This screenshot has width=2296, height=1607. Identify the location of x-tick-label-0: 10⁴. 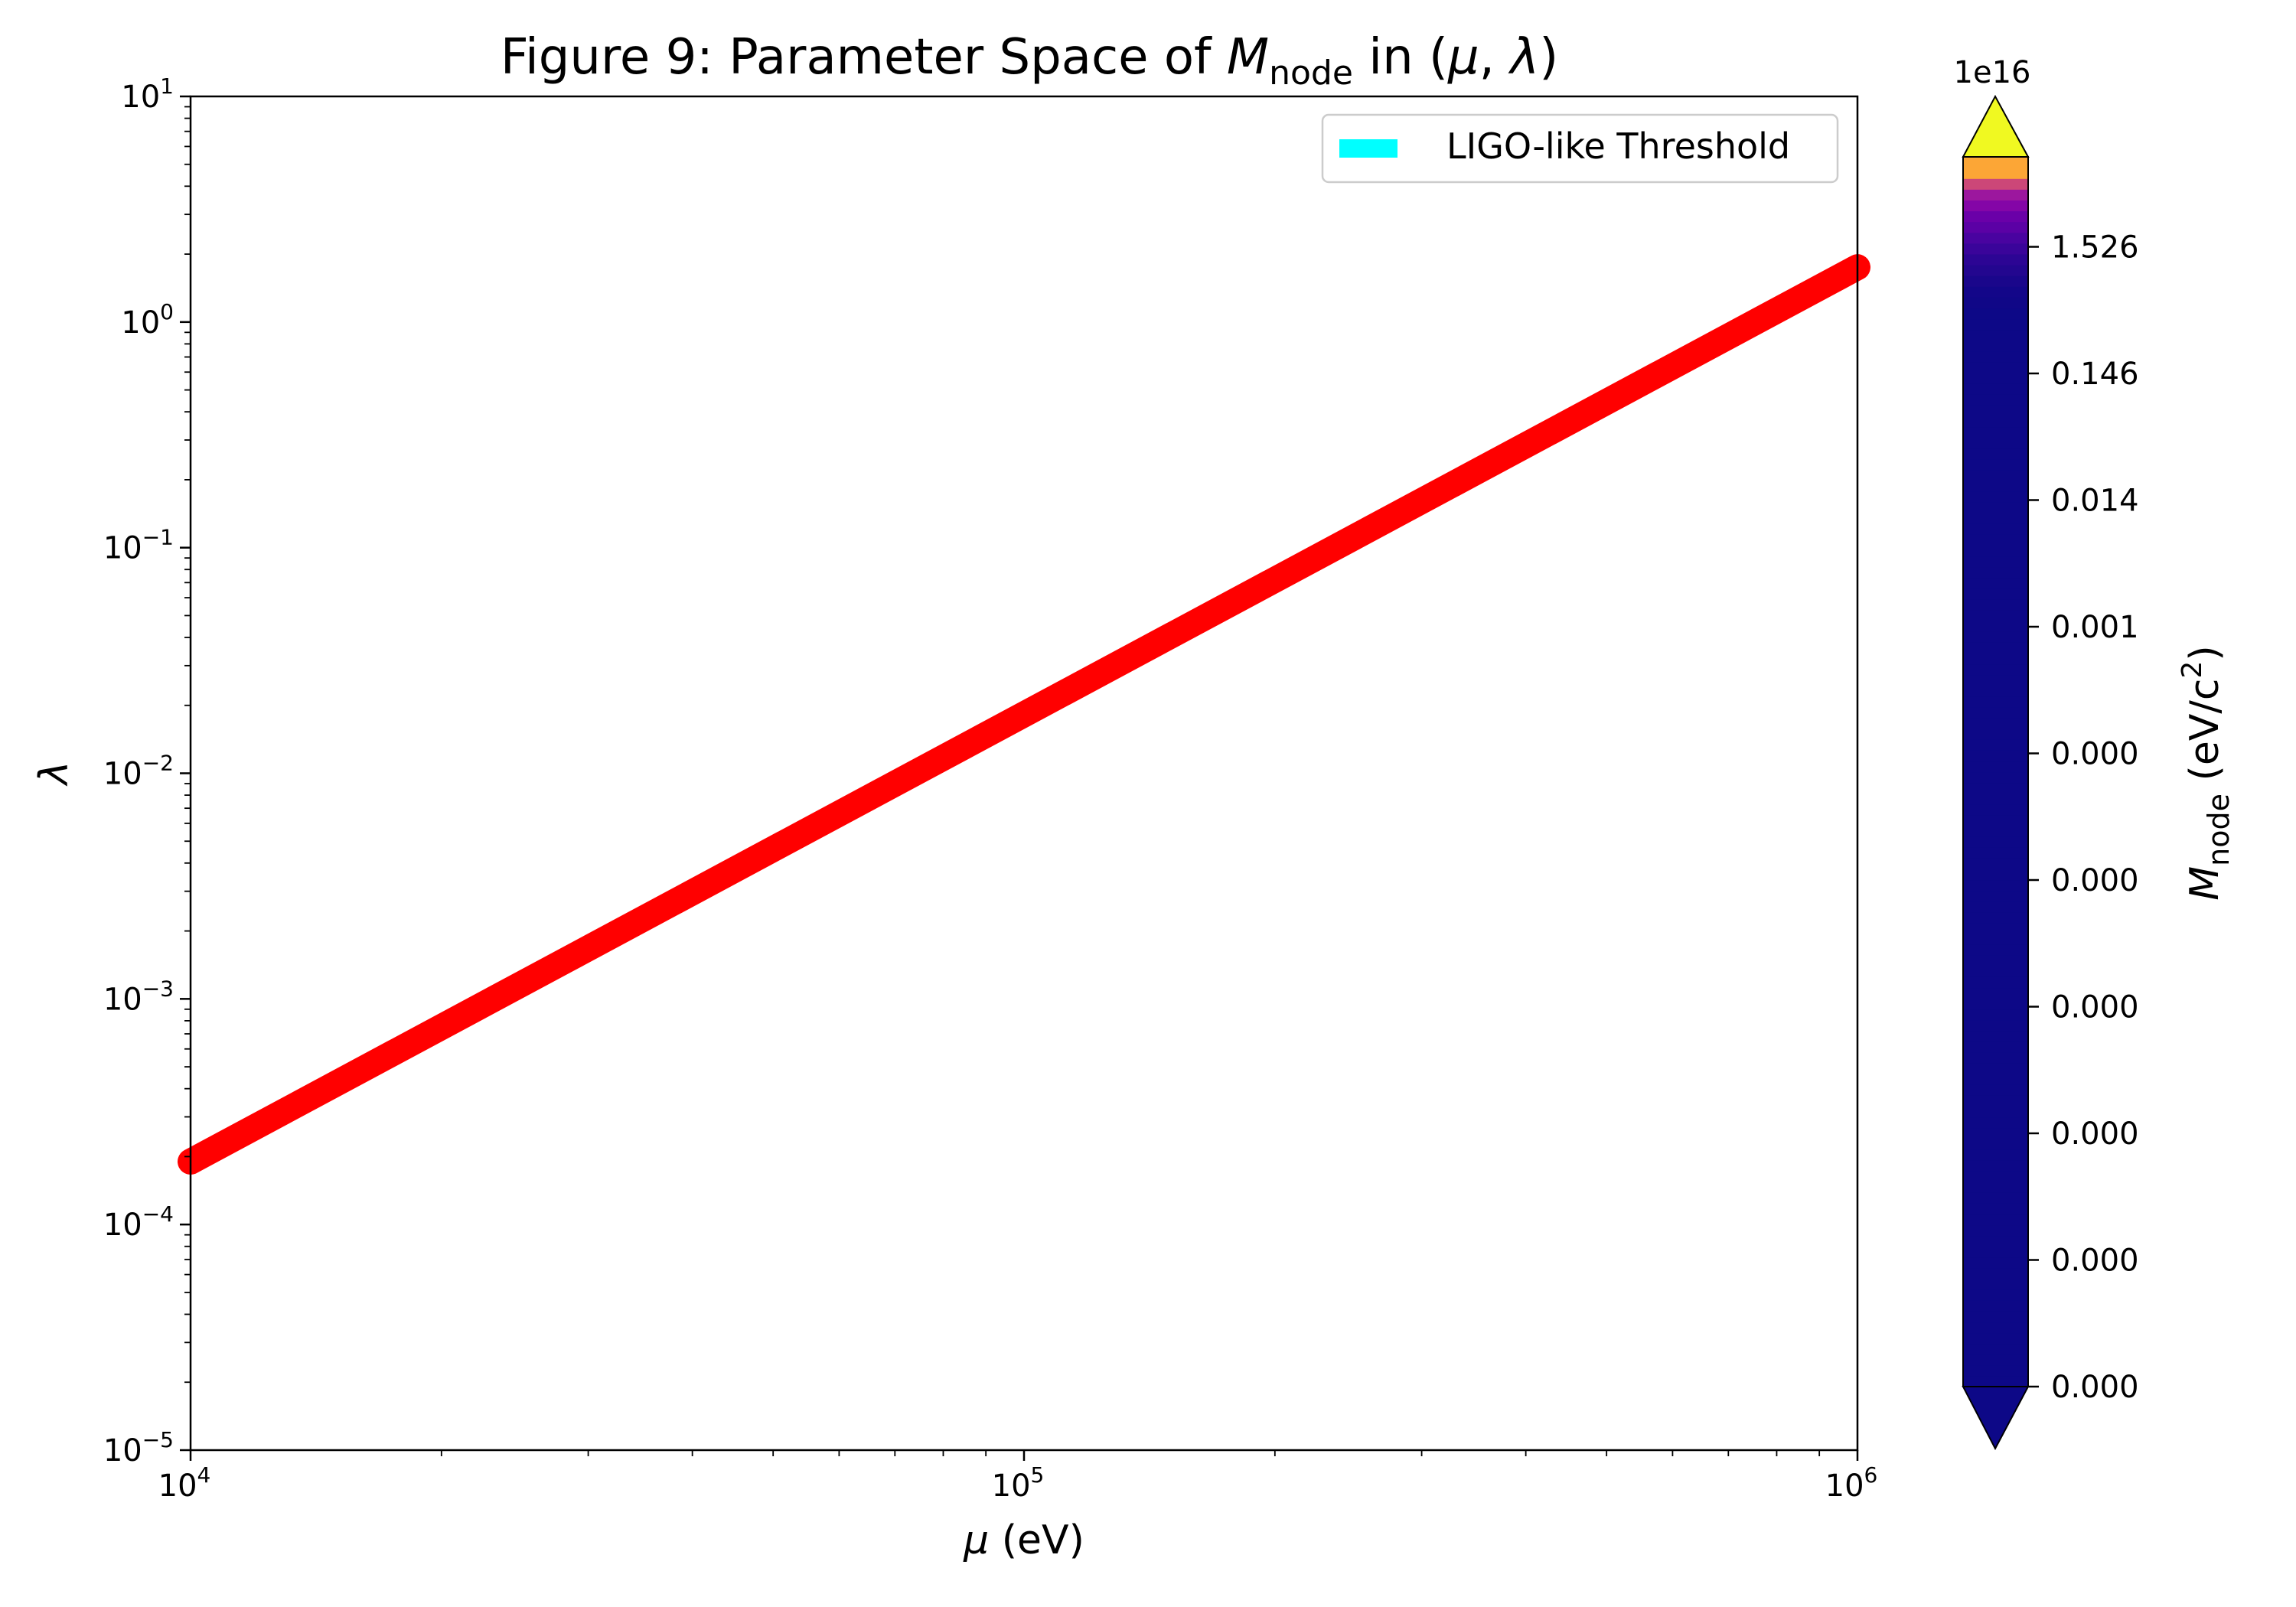
(184, 1483).